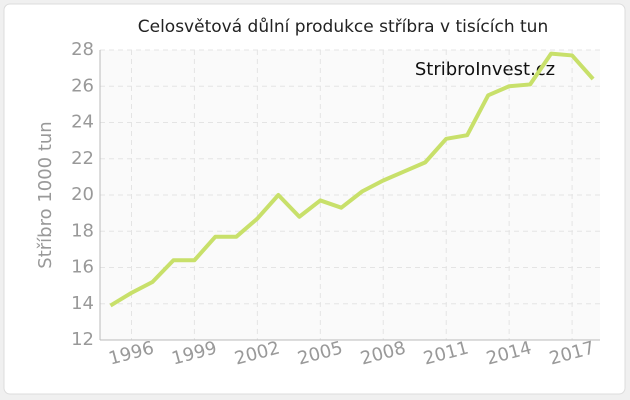 This screenshot has height=400, width=630. Describe the element at coordinates (82, 303) in the screenshot. I see `y-tick-label: 14` at that location.